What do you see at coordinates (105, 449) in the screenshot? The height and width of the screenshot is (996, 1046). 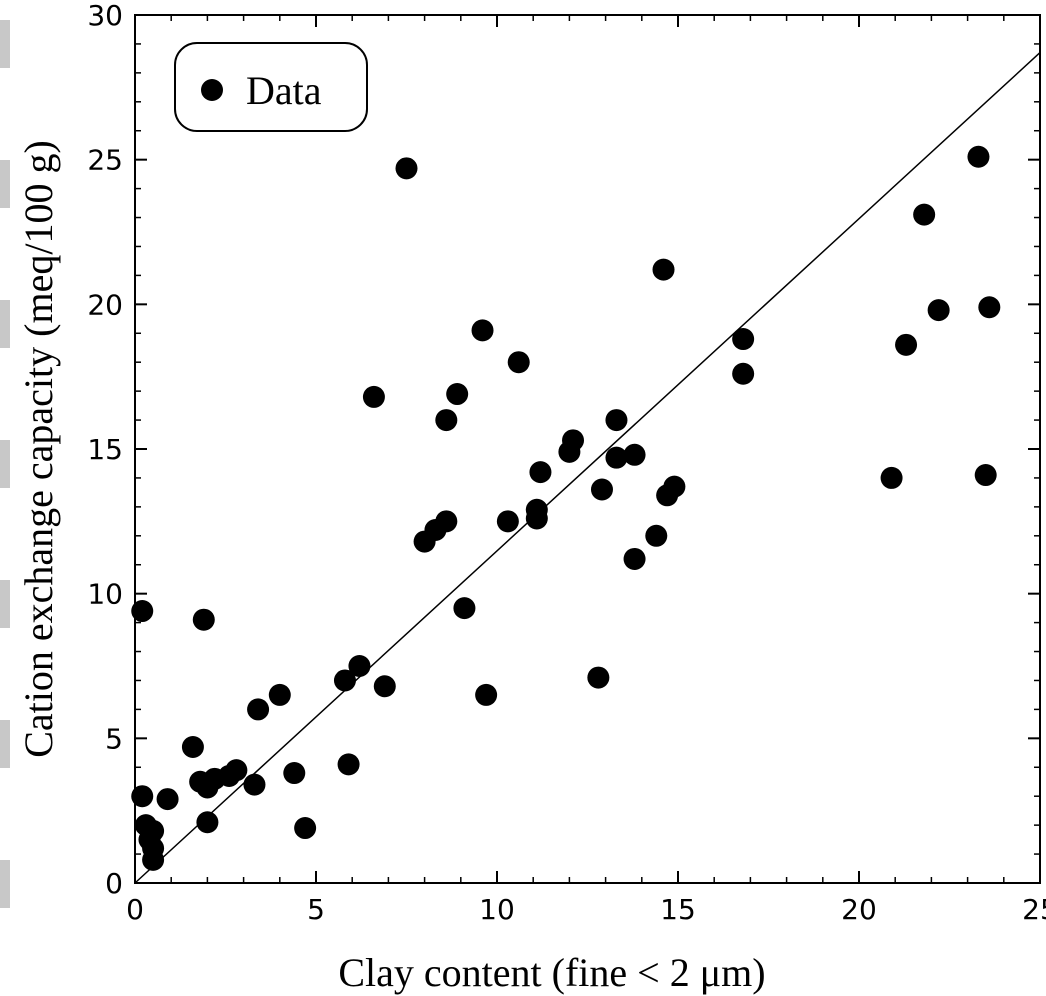 I see `y-tick-label: 15` at bounding box center [105, 449].